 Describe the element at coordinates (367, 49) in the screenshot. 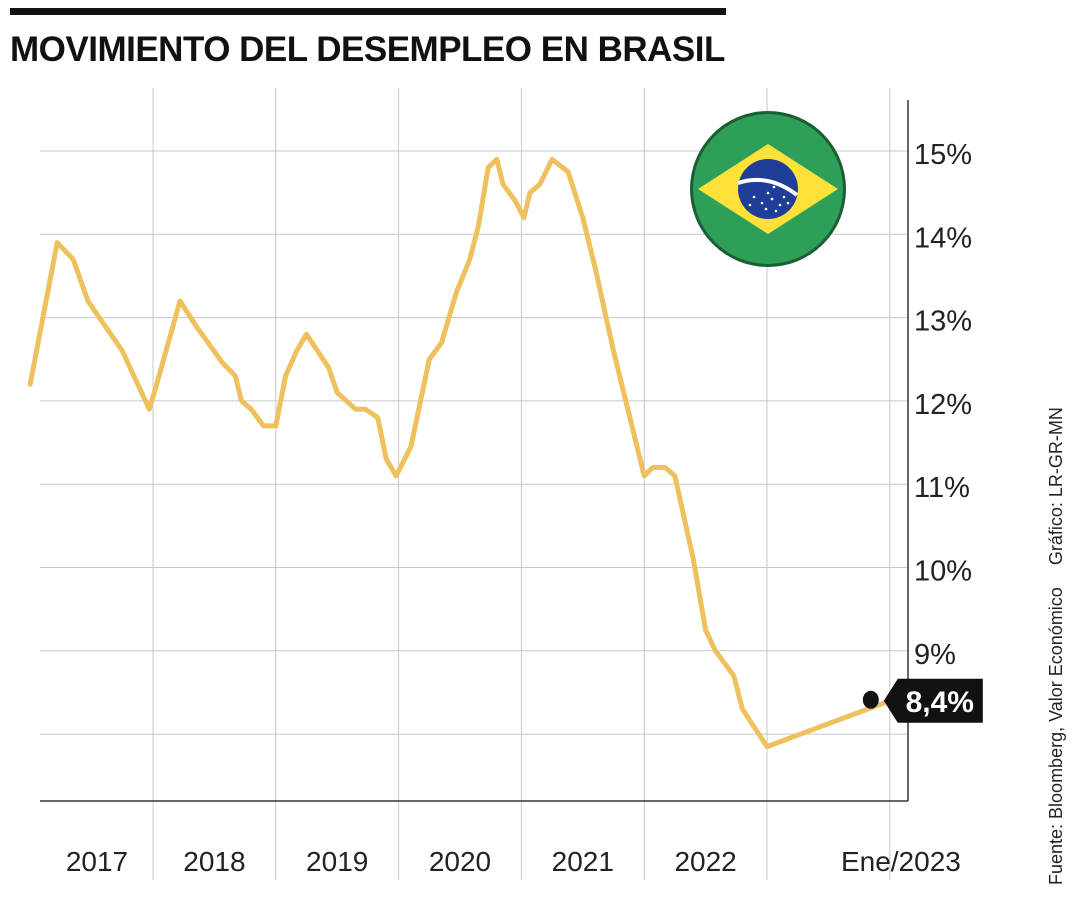

I see `chart-title: MOVIMIENTO DEL DESEMPLEO EN BRASIL` at that location.